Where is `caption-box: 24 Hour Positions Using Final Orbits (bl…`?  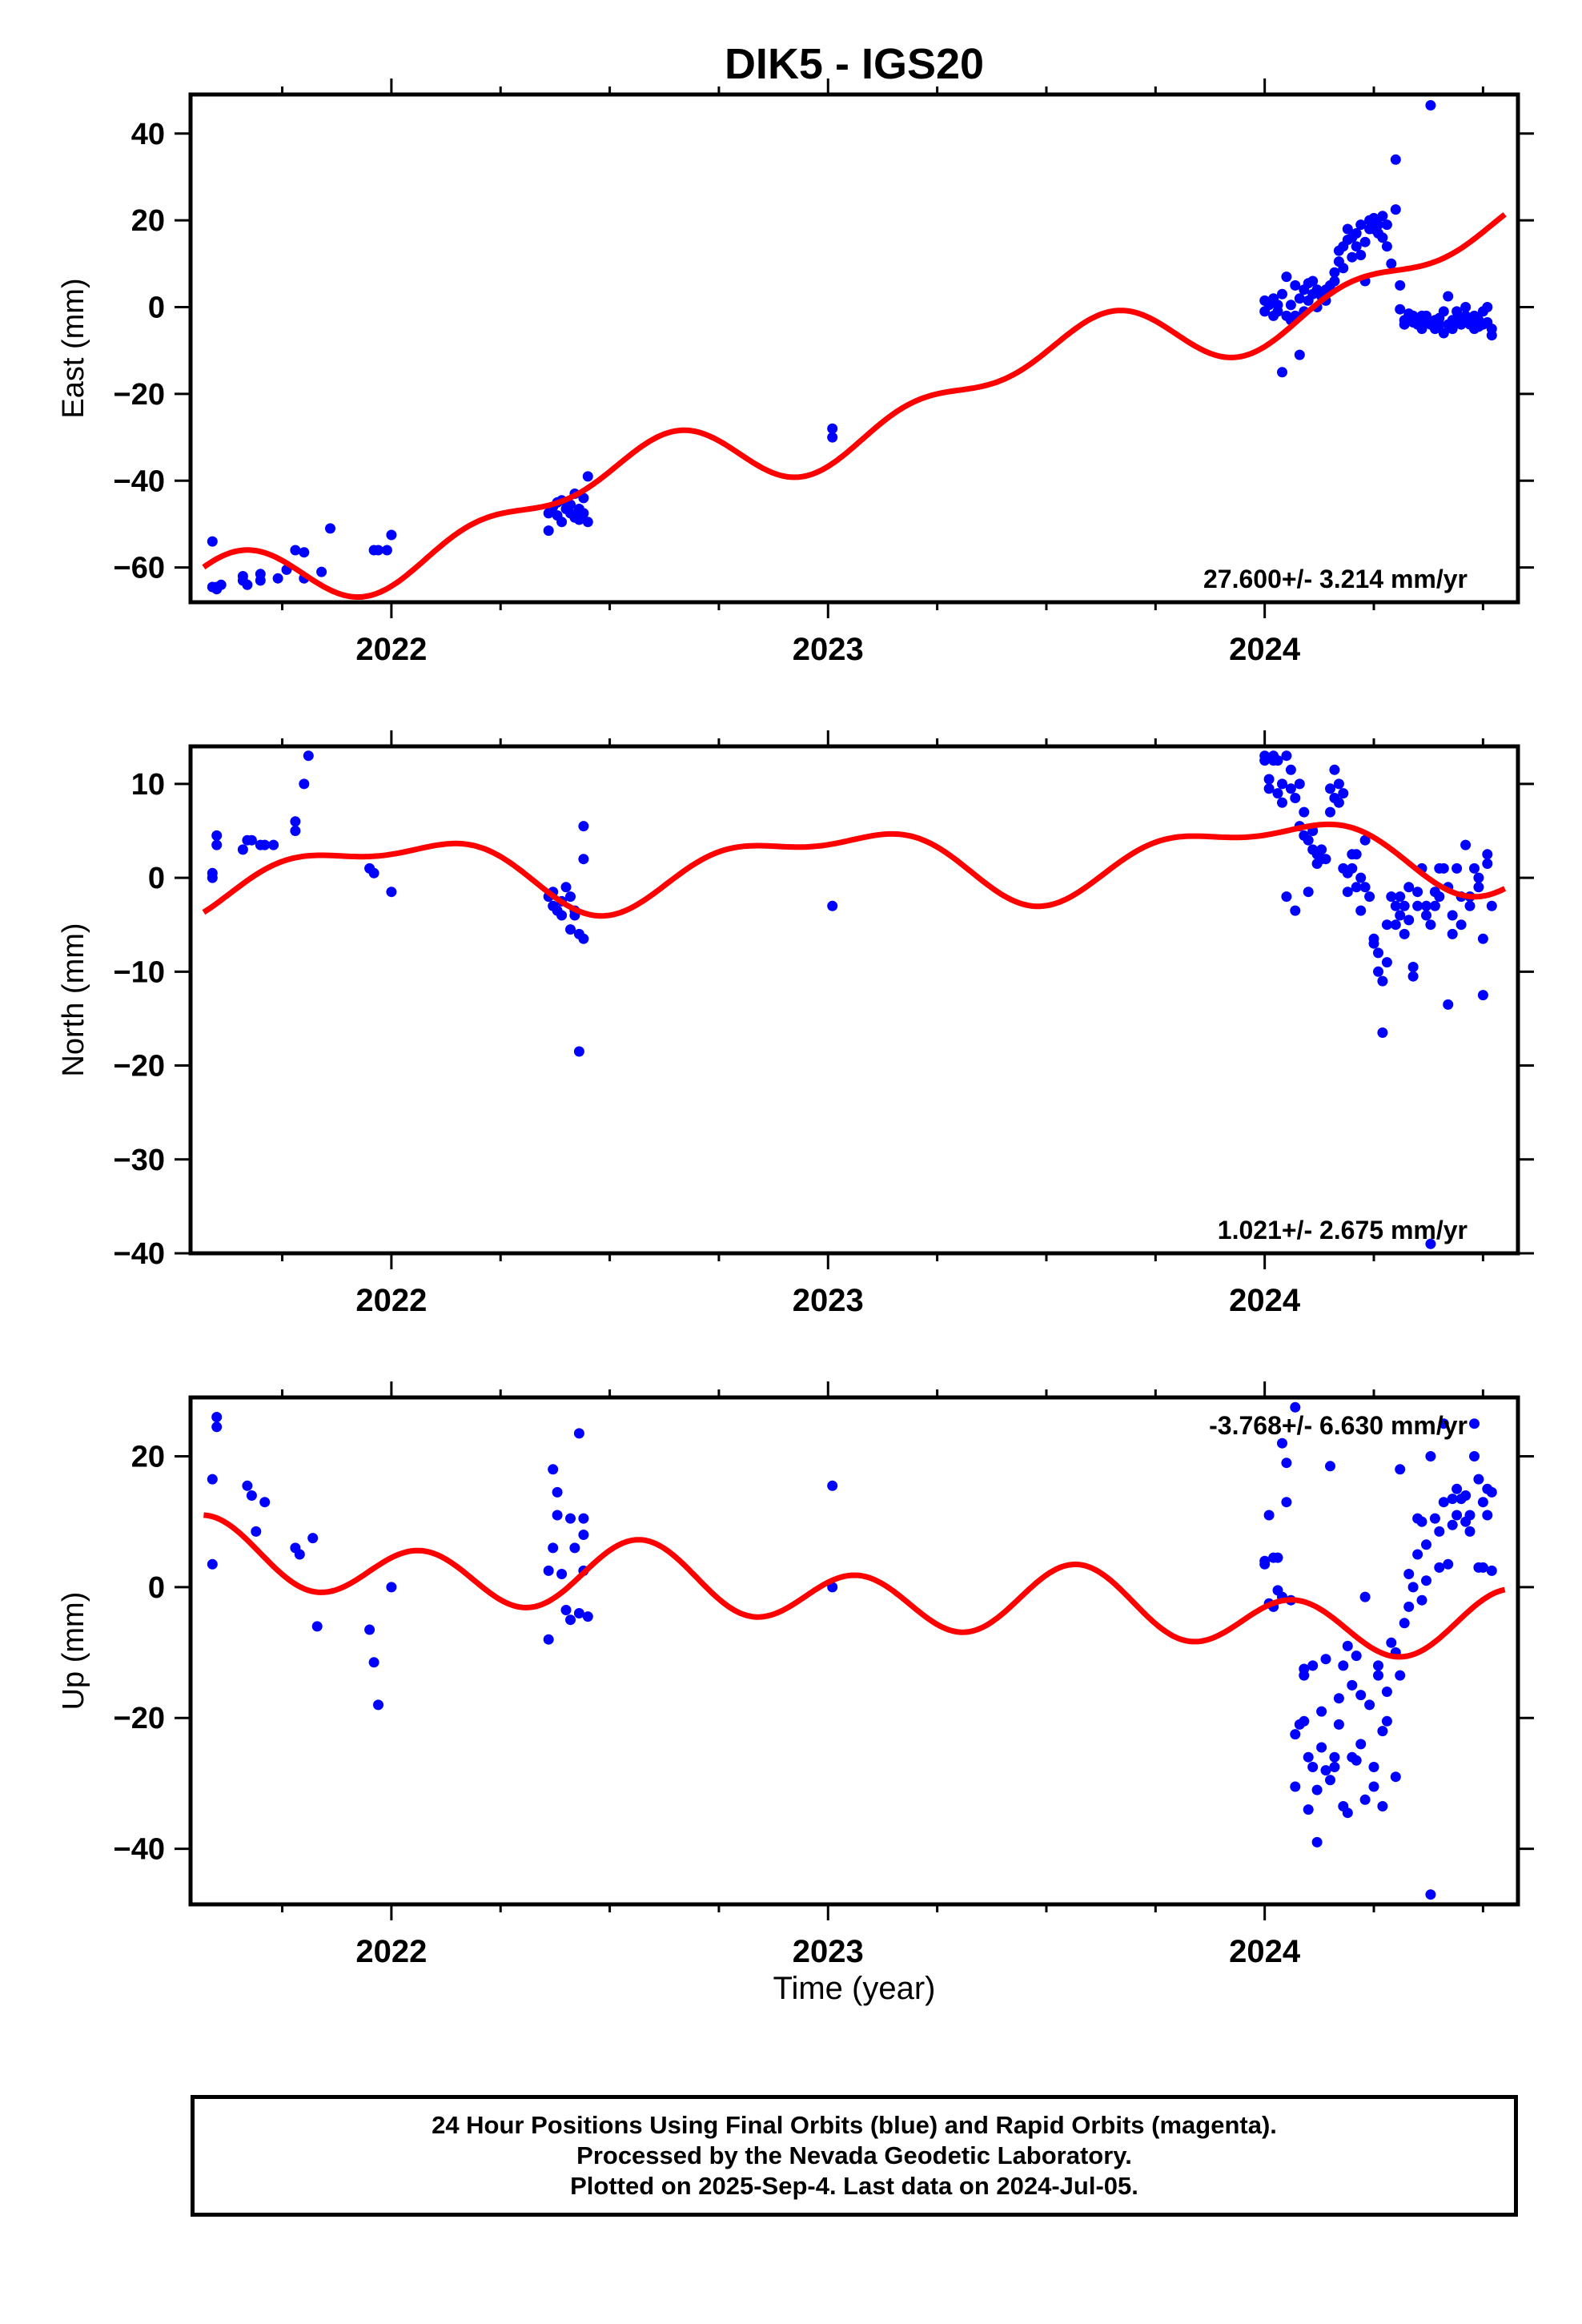
caption-box: 24 Hour Positions Using Final Orbits (bl… is located at coordinates (854, 2156).